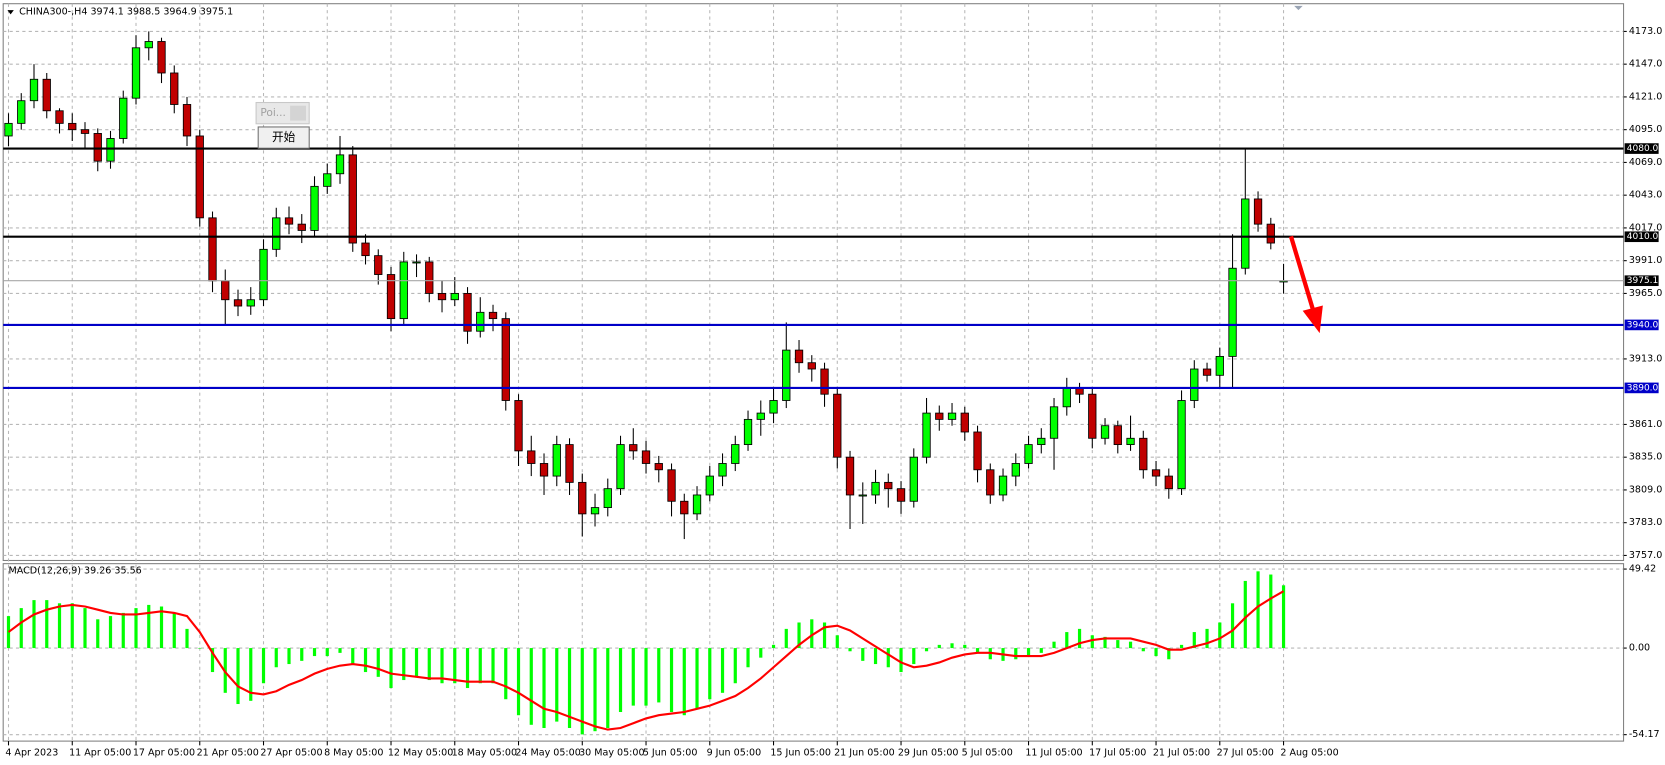 The image size is (1665, 765). I want to click on start-button-label: 开始, so click(284, 137).